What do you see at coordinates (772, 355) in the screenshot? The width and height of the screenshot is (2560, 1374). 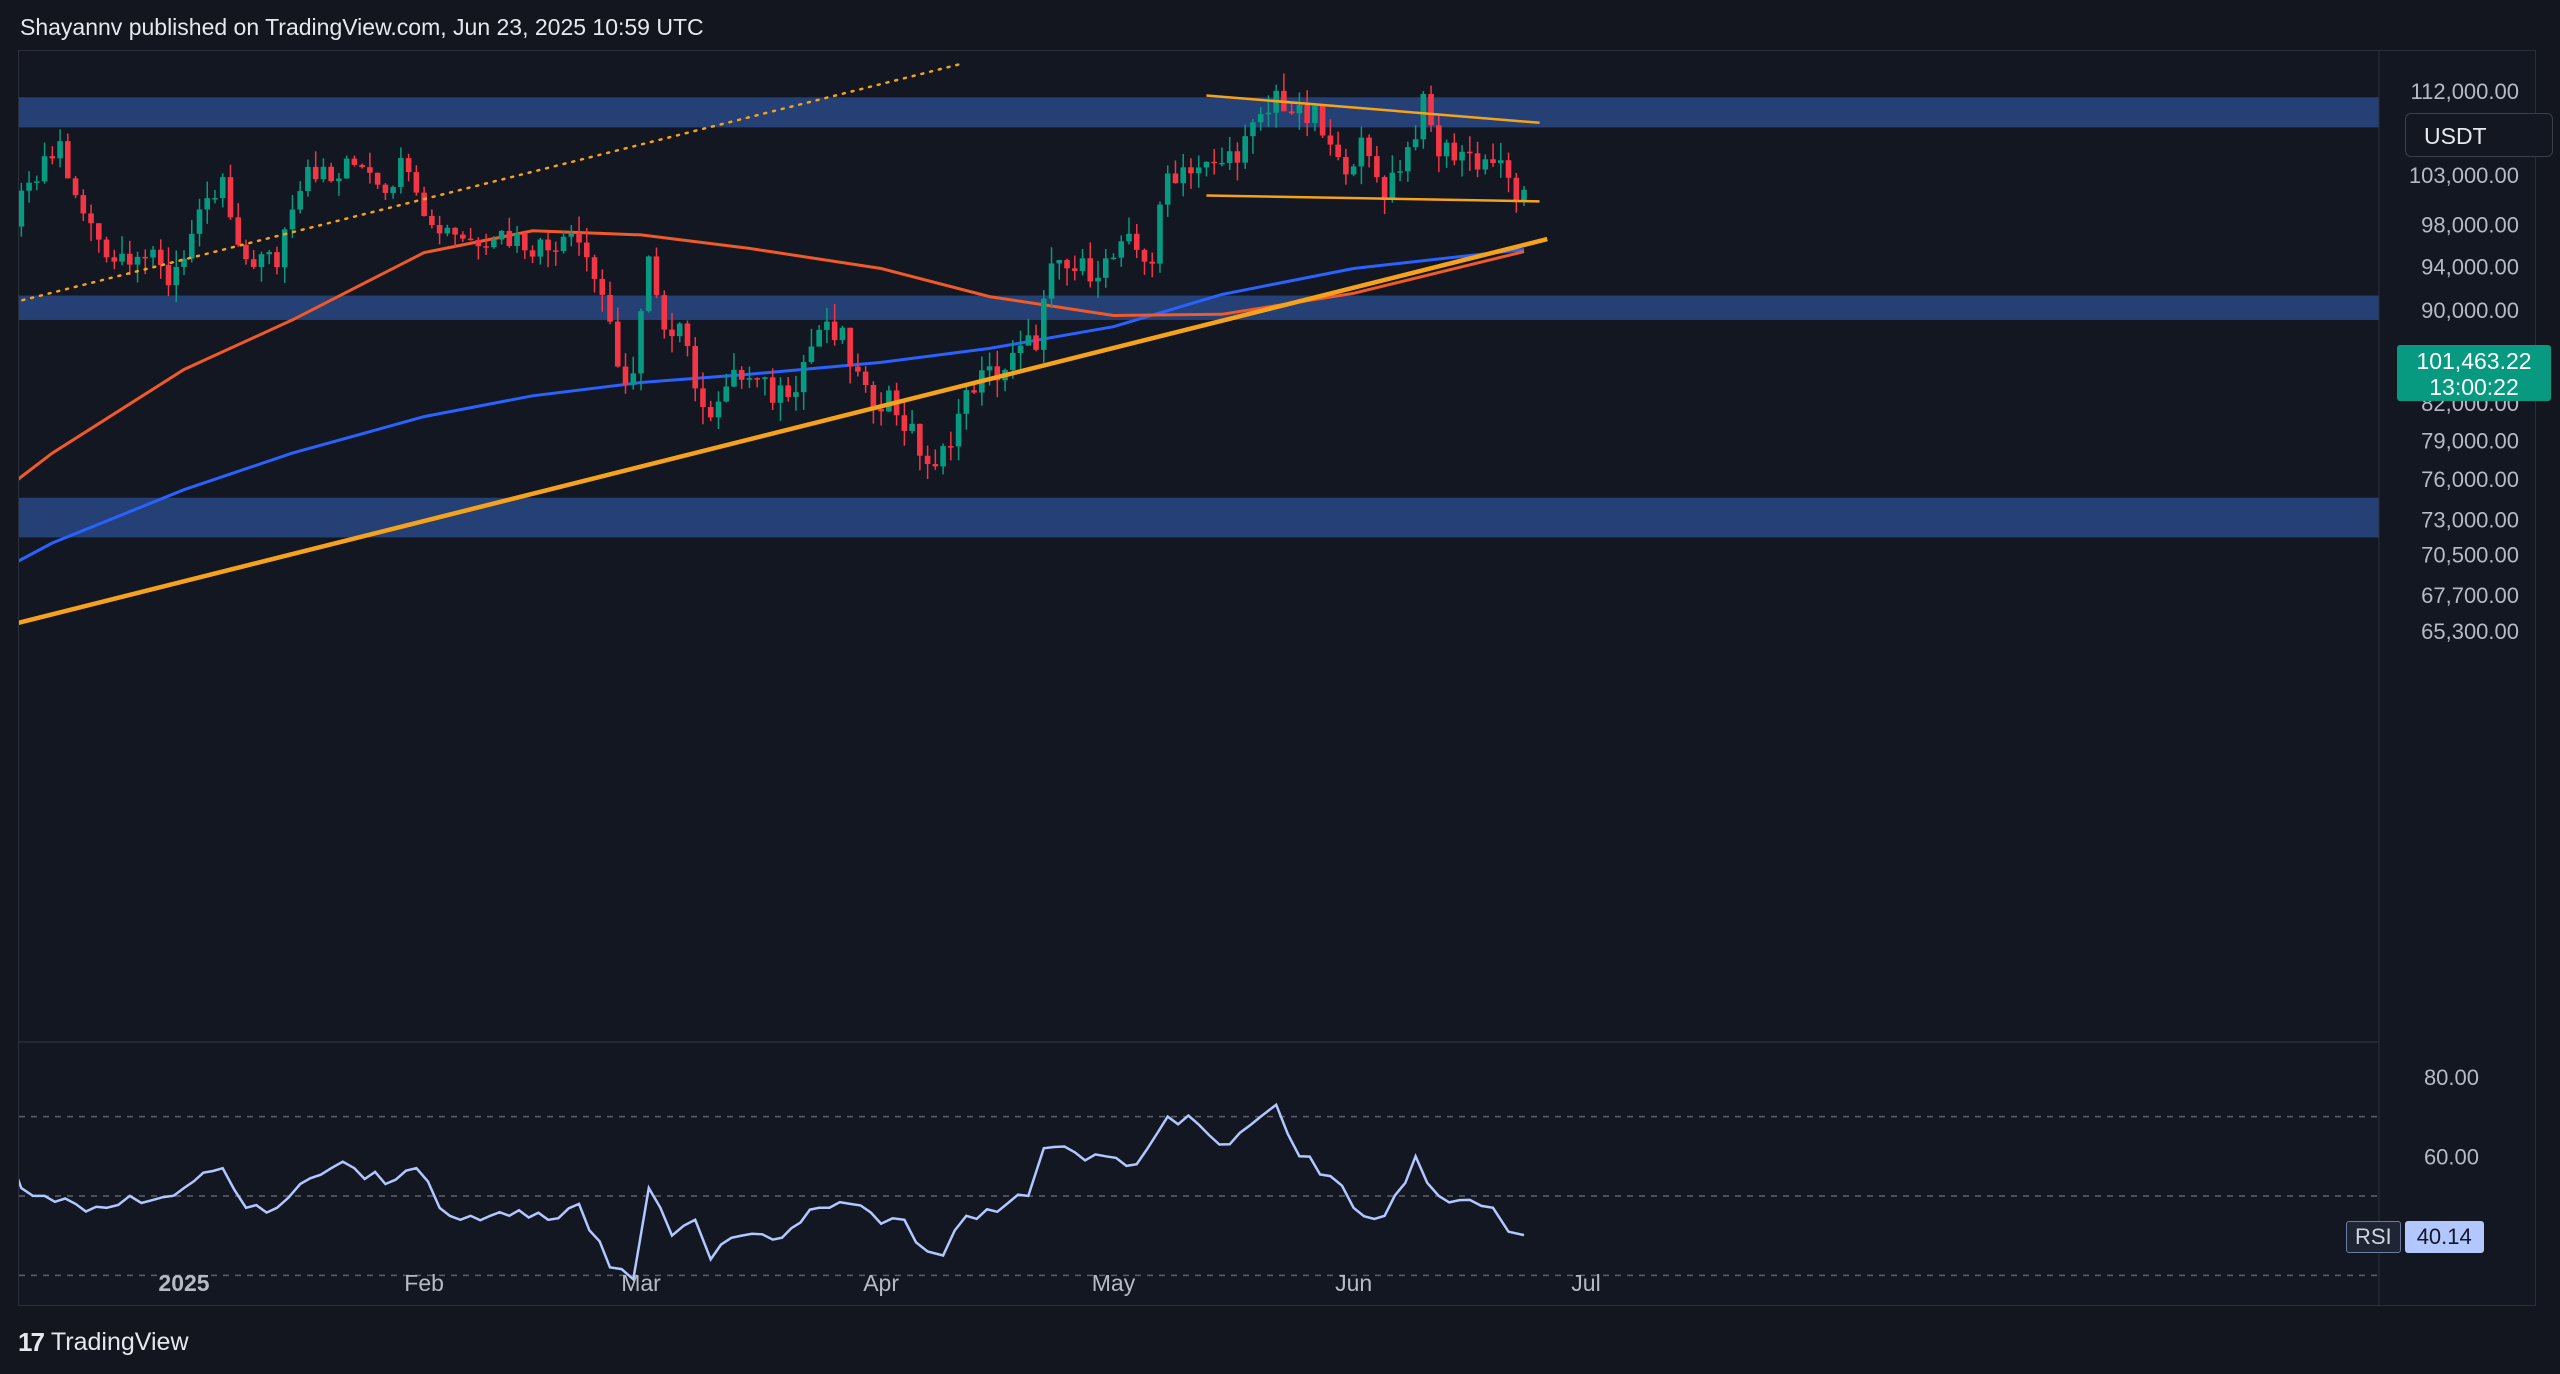 I see `ema-100-line` at bounding box center [772, 355].